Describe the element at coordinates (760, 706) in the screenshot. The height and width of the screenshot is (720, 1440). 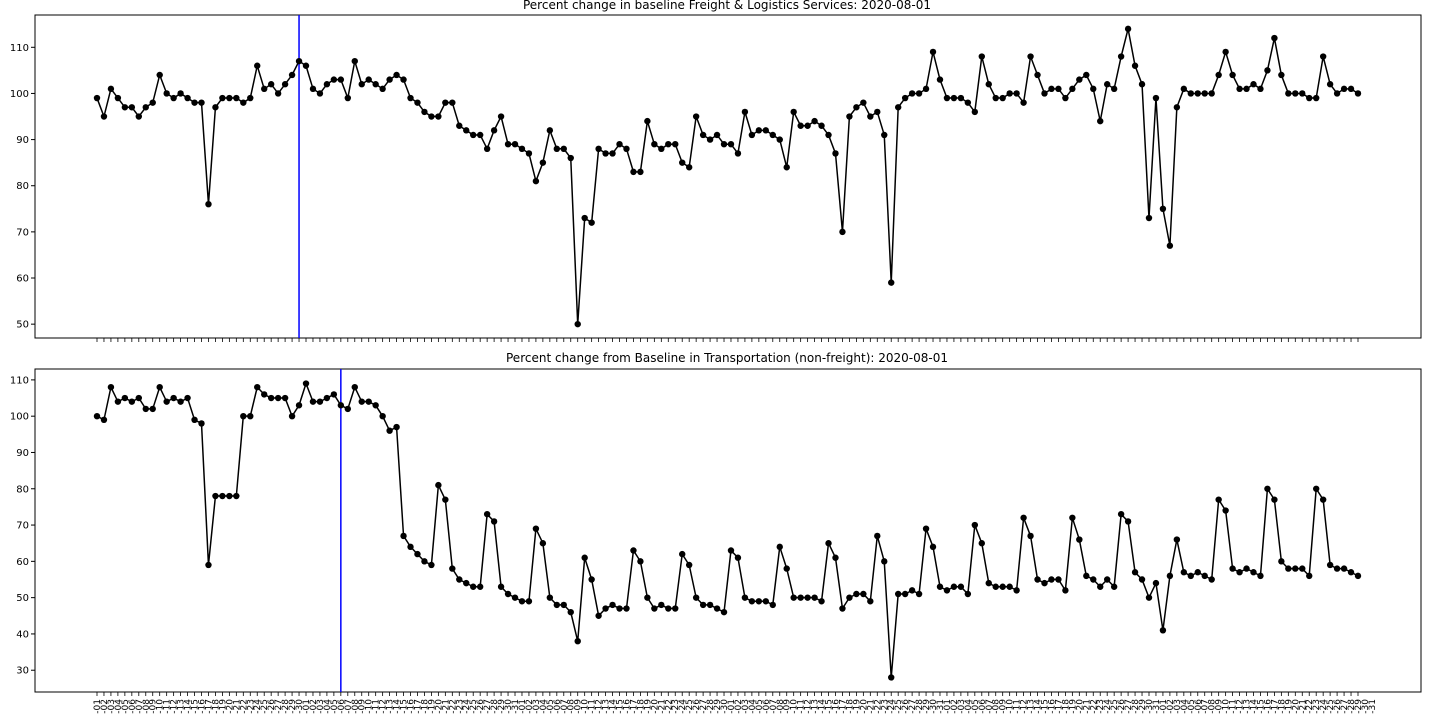
I see `x-tick-label: -05` at that location.